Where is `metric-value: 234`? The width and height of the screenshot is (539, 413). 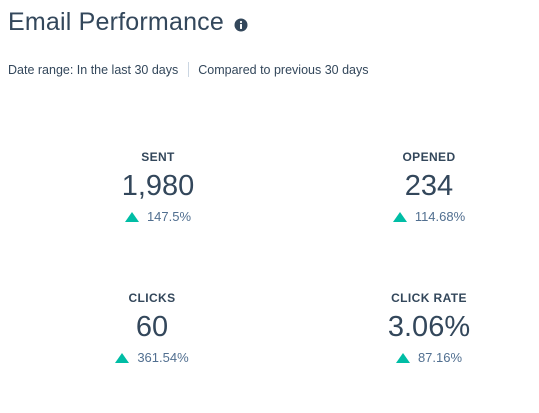 metric-value: 234 is located at coordinates (429, 186).